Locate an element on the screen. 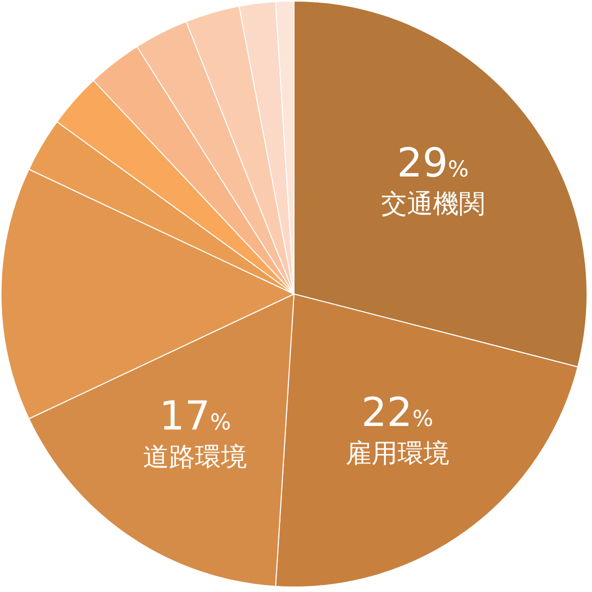  data-label: 22% is located at coordinates (397, 413).